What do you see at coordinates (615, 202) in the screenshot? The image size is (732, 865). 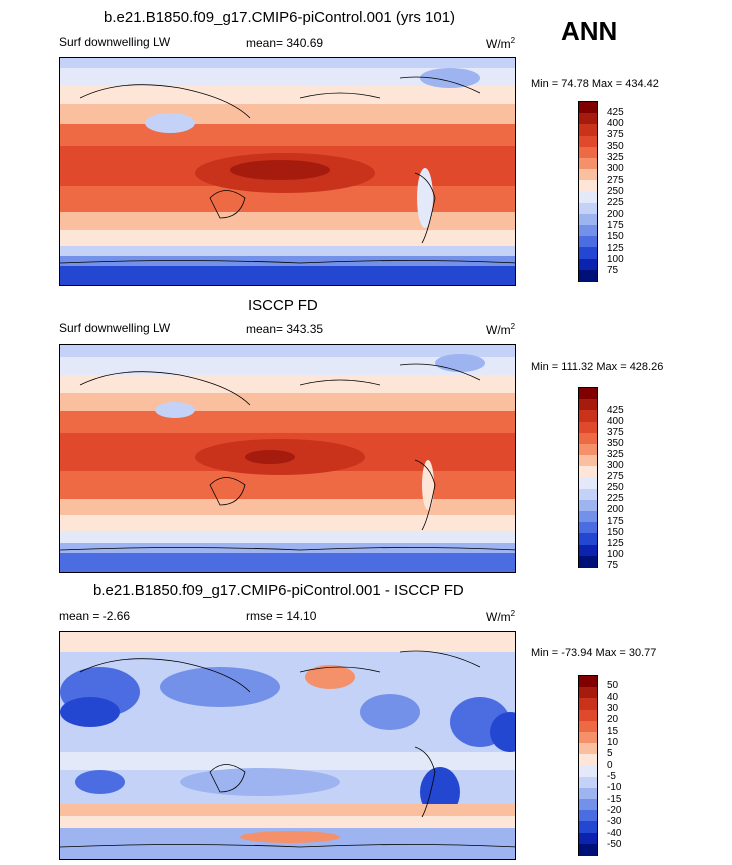 I see `panel1-cb-tick: 225` at bounding box center [615, 202].